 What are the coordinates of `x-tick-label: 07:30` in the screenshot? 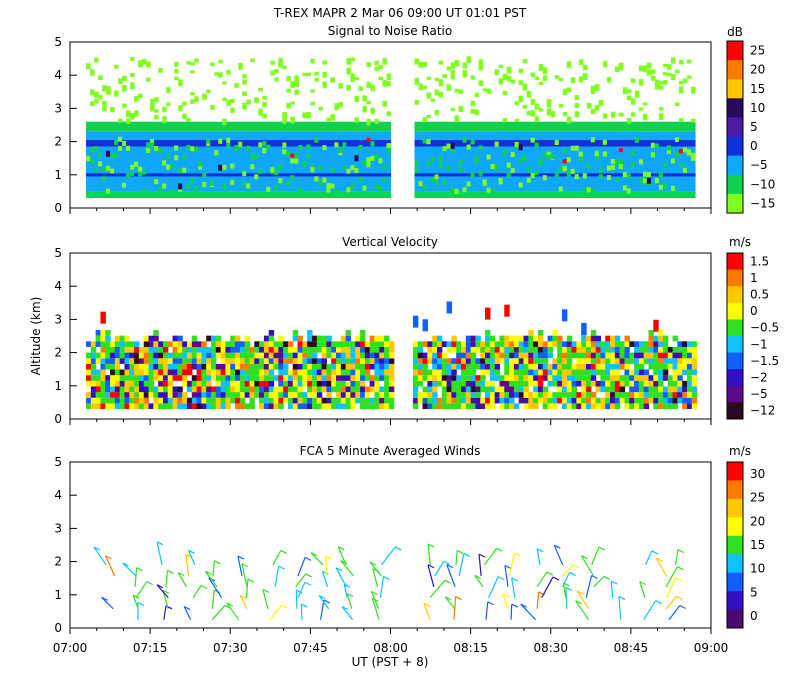 It's located at (230, 648).